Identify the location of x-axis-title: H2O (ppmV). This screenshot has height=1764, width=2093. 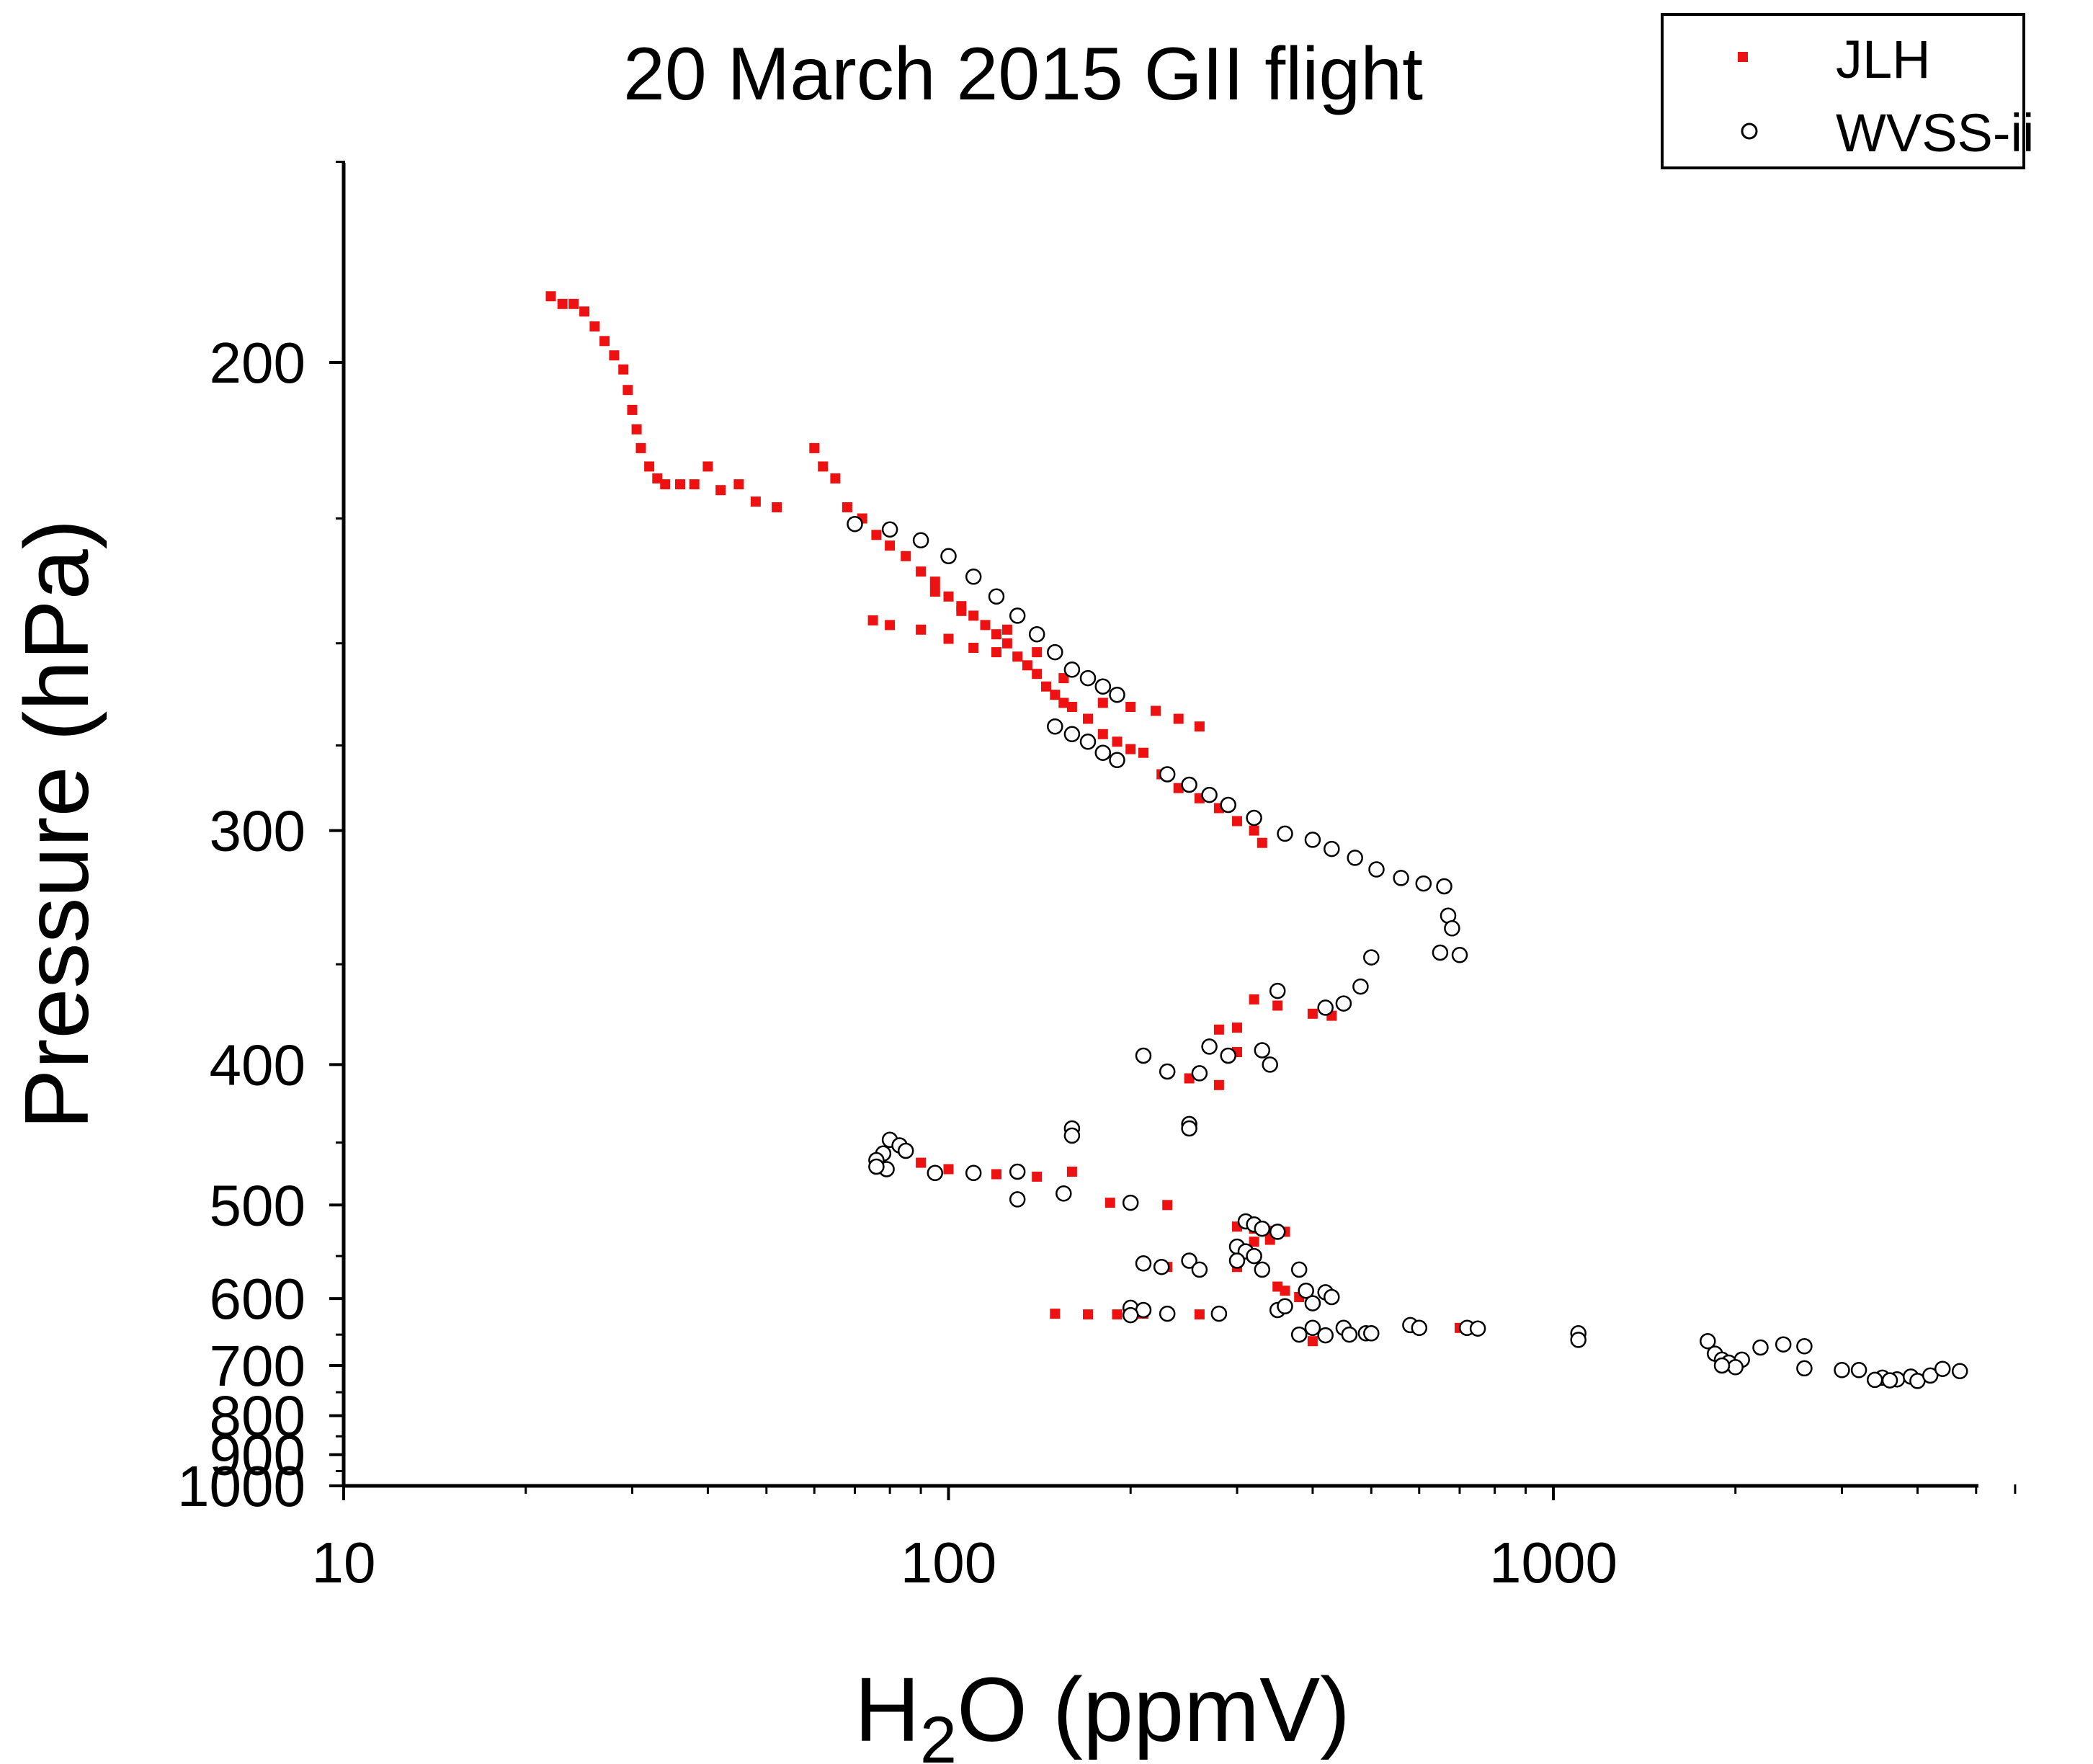
(1102, 1712).